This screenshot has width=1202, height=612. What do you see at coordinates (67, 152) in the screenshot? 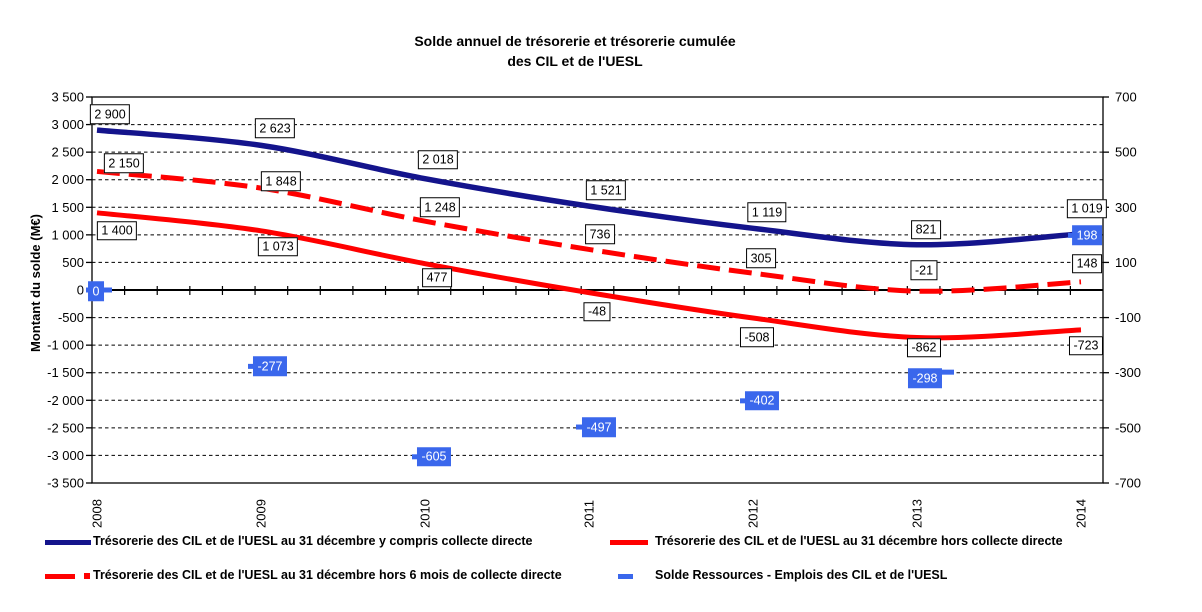
I see `y-left-tick-label: 2 500` at bounding box center [67, 152].